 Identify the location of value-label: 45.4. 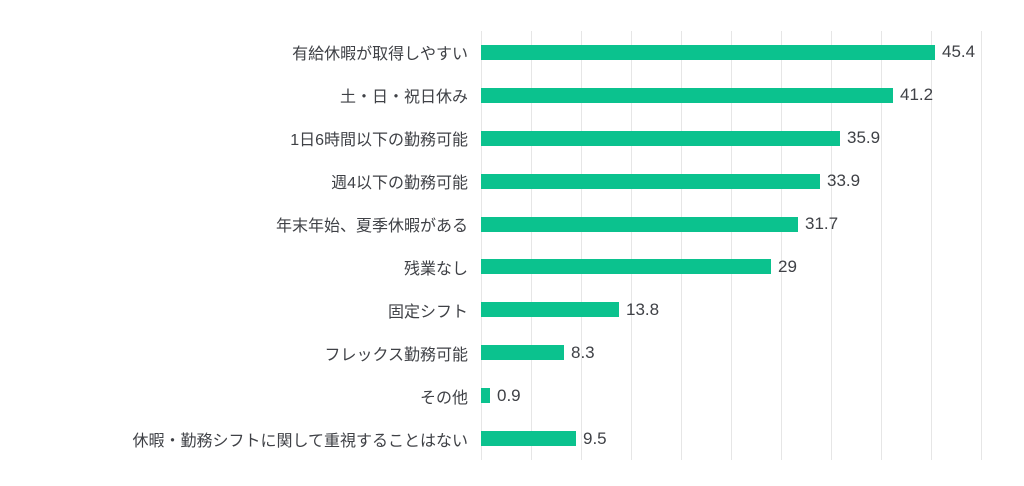
(959, 52).